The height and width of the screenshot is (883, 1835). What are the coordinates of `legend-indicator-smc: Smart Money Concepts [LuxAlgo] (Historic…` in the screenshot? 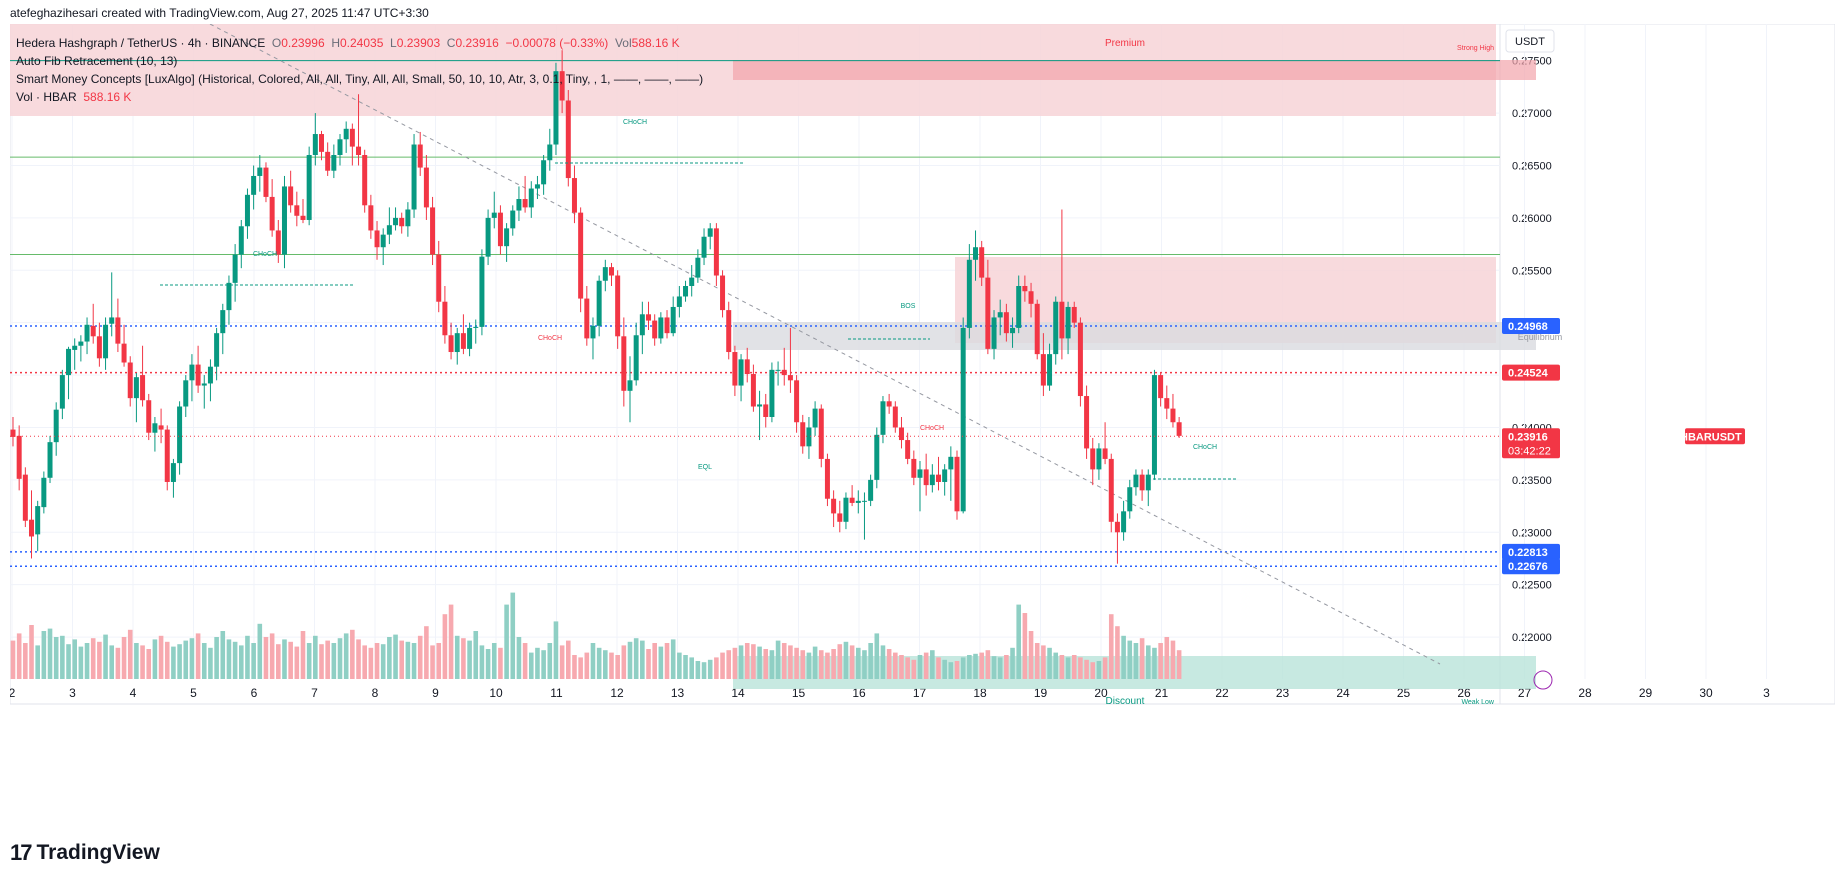 It's located at (360, 79).